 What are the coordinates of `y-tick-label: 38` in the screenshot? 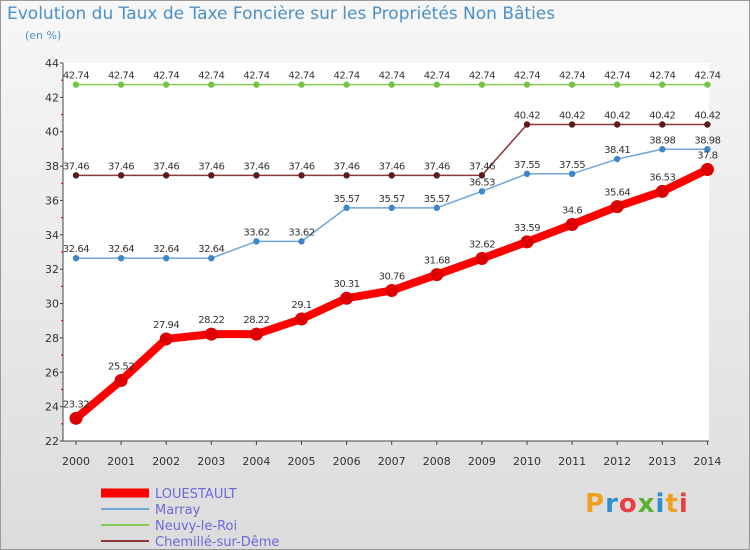 It's located at (52, 166).